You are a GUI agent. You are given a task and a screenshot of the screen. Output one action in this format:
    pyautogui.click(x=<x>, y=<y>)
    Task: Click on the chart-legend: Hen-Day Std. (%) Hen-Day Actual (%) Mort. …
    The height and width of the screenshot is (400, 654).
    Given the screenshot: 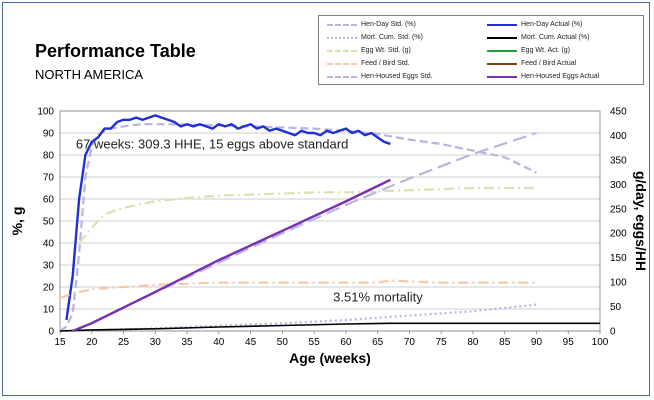 What is the action you would take?
    pyautogui.click(x=481, y=50)
    